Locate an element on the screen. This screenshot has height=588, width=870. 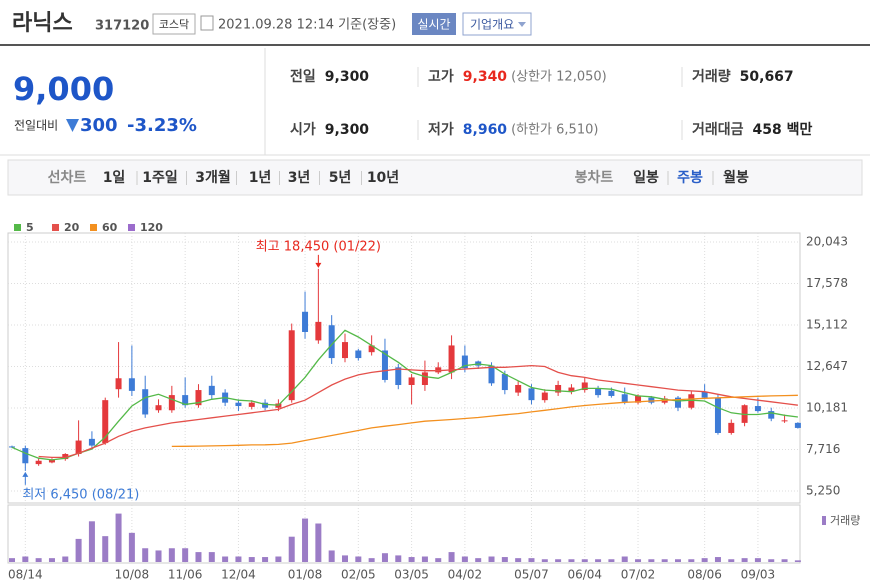
dropdown-arrow is located at coordinates (522, 24).